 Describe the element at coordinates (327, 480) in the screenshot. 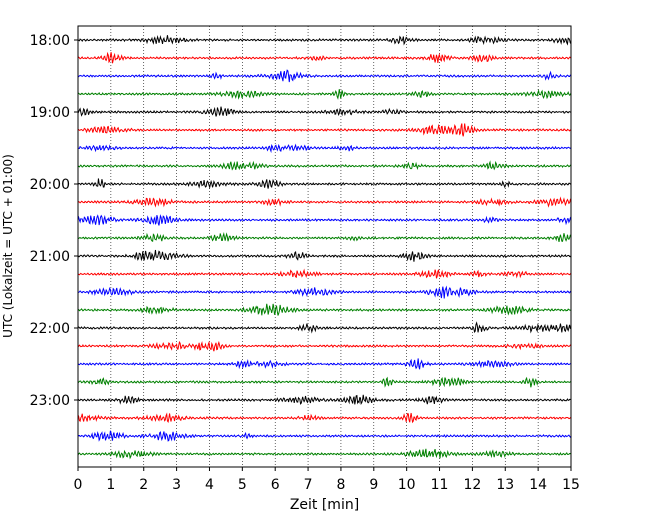

I see `x-axis: 0 1 2 3 4 5 6 7 8 9 10 11 12 13 14 15` at that location.